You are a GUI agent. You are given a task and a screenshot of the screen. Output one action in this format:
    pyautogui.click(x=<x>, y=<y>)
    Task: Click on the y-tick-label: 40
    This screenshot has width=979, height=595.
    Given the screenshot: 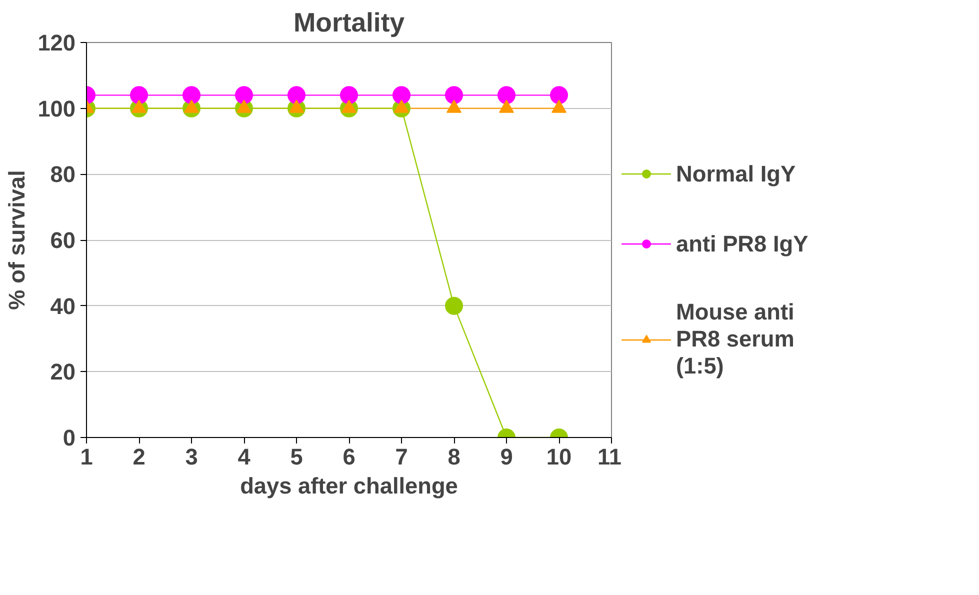 What is the action you would take?
    pyautogui.click(x=63, y=305)
    